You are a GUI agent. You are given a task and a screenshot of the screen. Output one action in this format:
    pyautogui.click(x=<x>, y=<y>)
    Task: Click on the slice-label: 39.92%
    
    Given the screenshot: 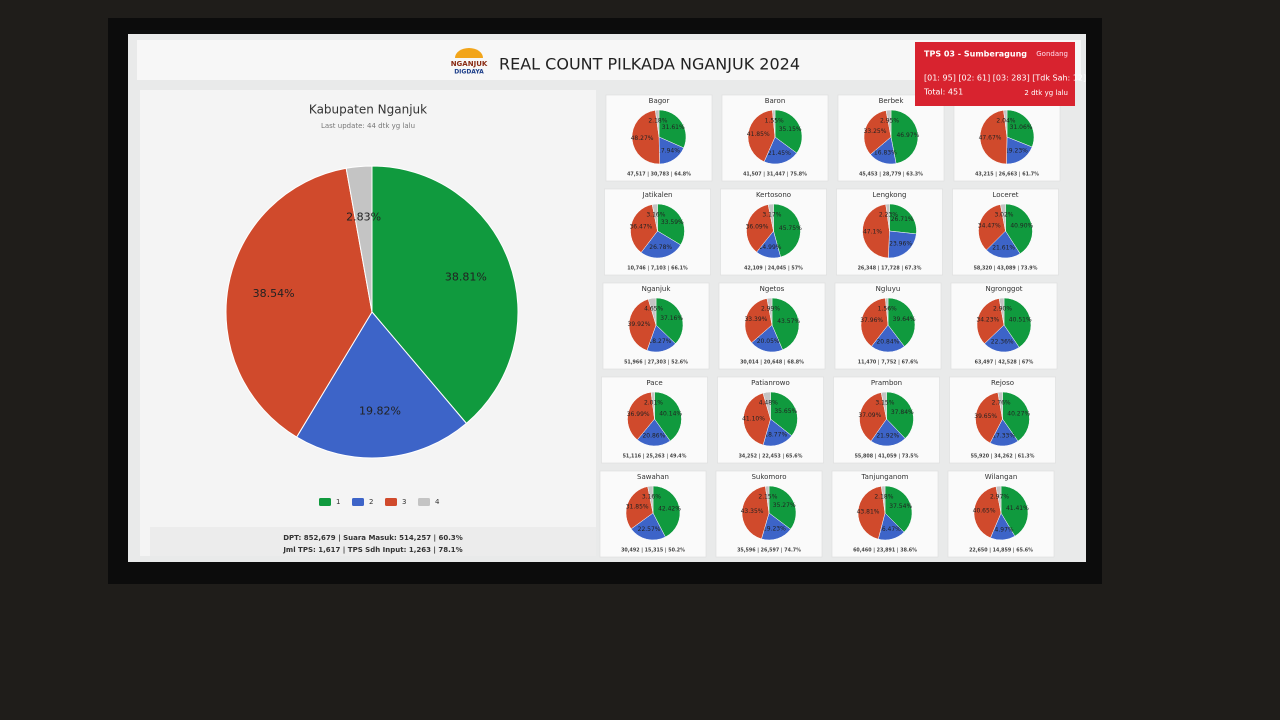 What is the action you would take?
    pyautogui.click(x=639, y=324)
    